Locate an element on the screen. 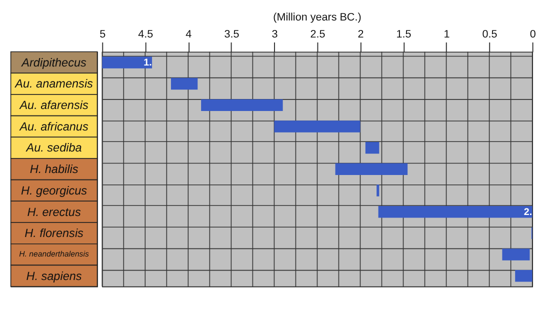 Image resolution: width=550 pixels, height=316 pixels. y-tick-label: H. habilis is located at coordinates (54, 169).